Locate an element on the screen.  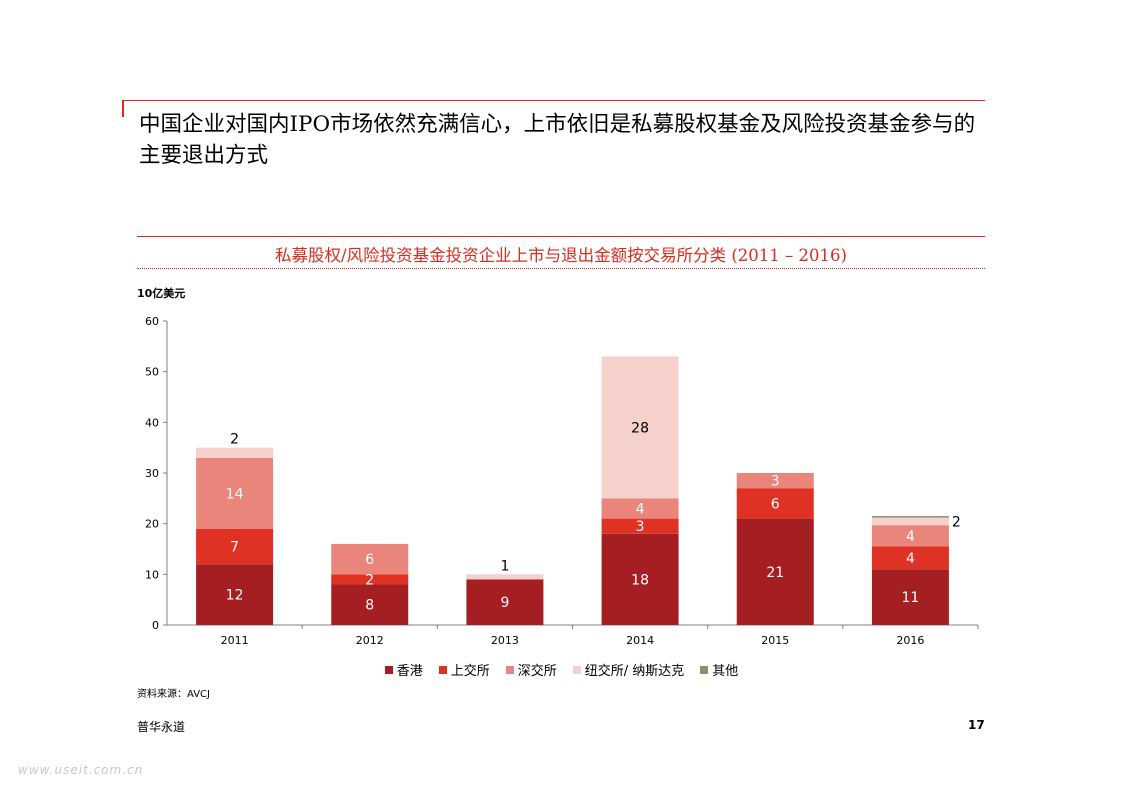
x-tick-label: 2011 is located at coordinates (235, 639).